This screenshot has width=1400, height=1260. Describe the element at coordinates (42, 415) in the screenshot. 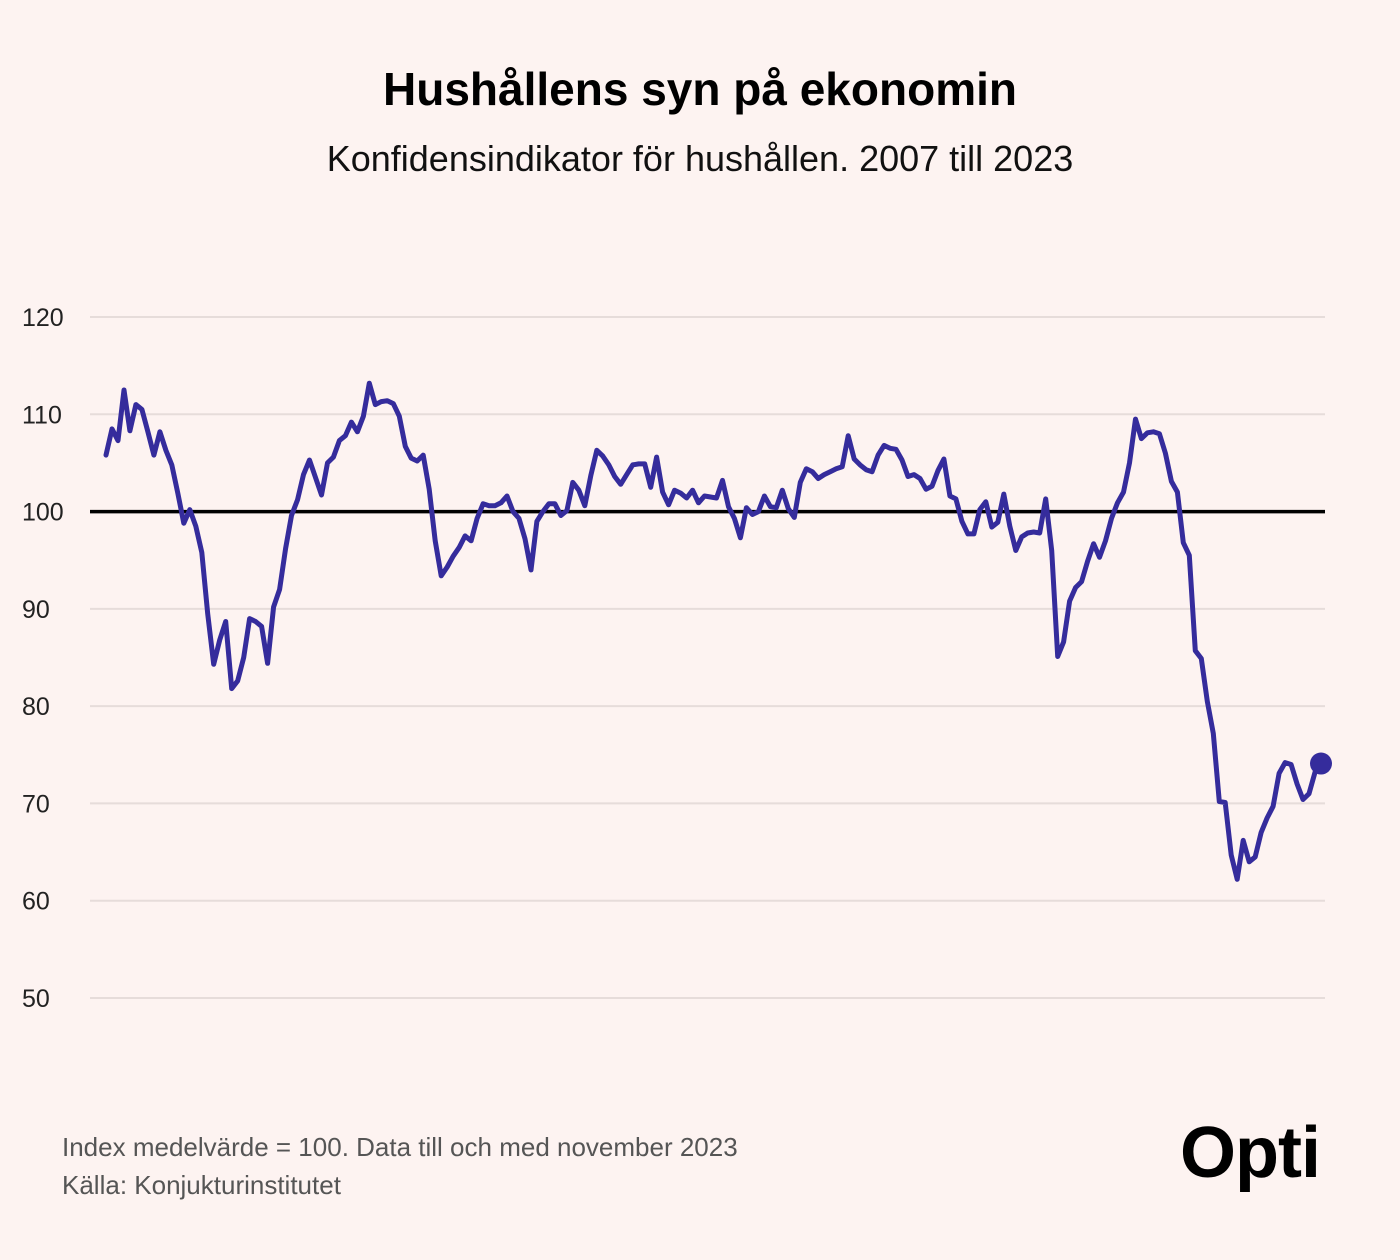

I see `y-tick-label: 110` at that location.